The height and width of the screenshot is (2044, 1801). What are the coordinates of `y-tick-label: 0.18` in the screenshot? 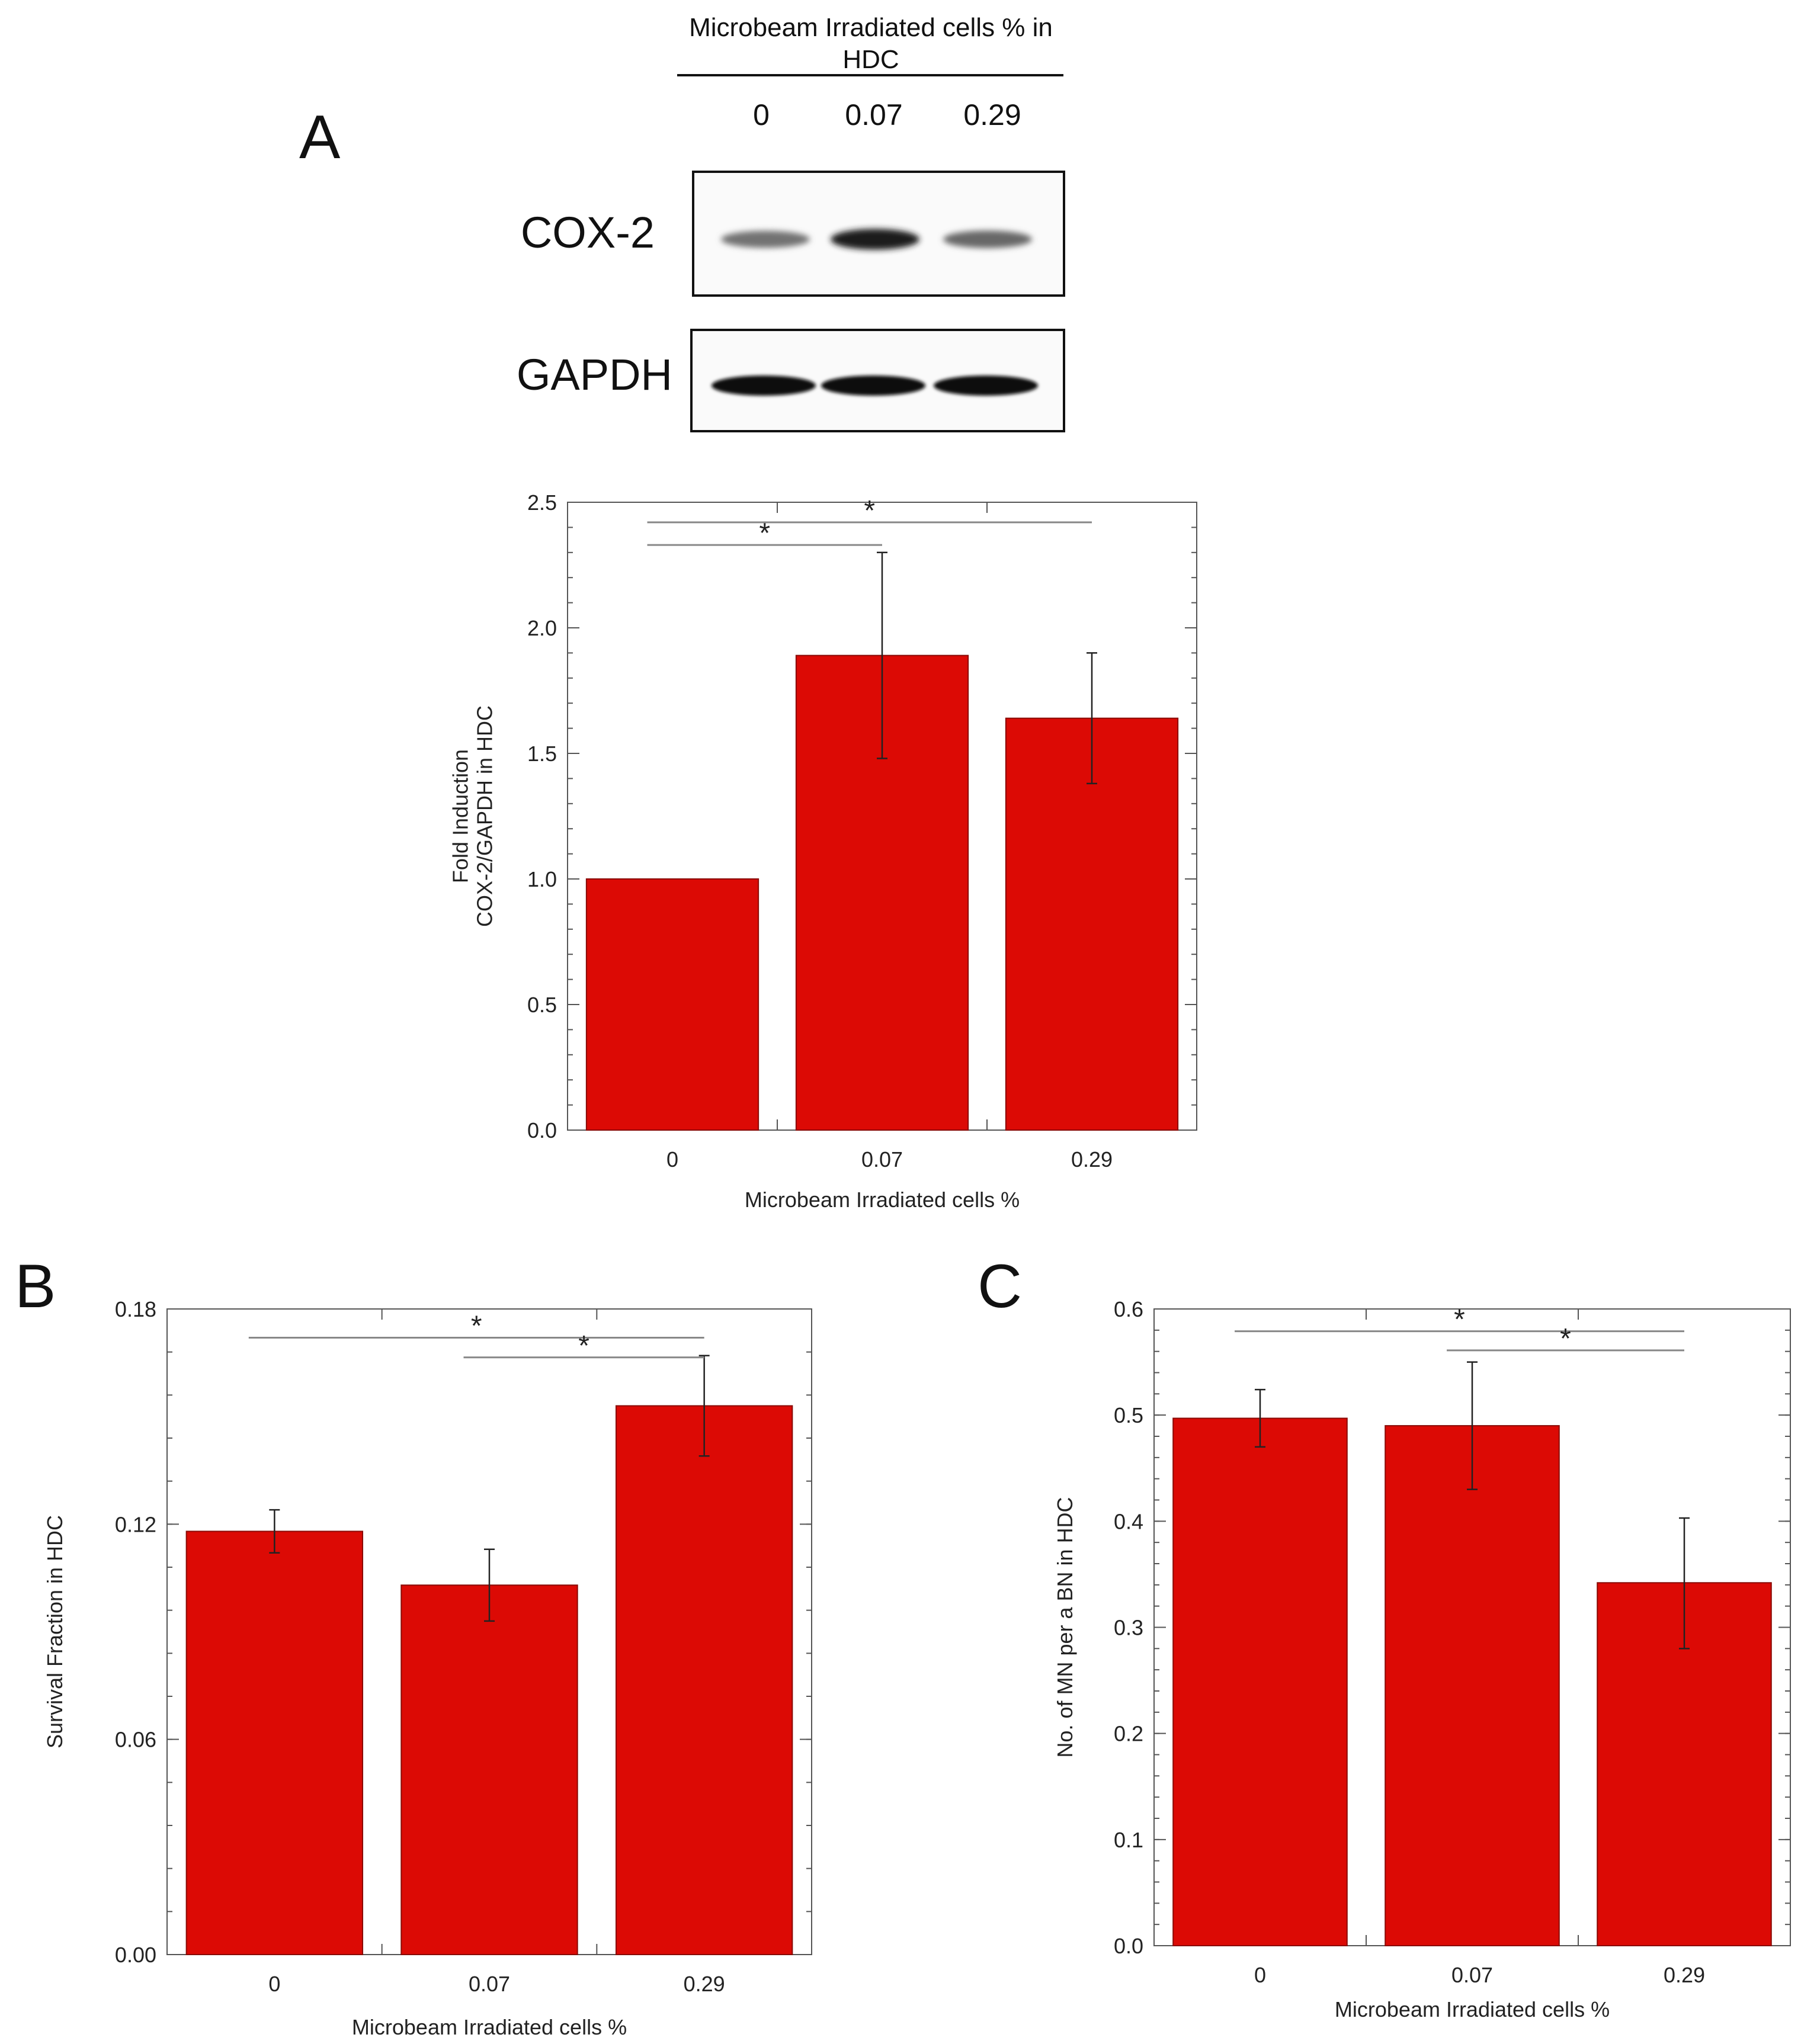 It's located at (136, 1309).